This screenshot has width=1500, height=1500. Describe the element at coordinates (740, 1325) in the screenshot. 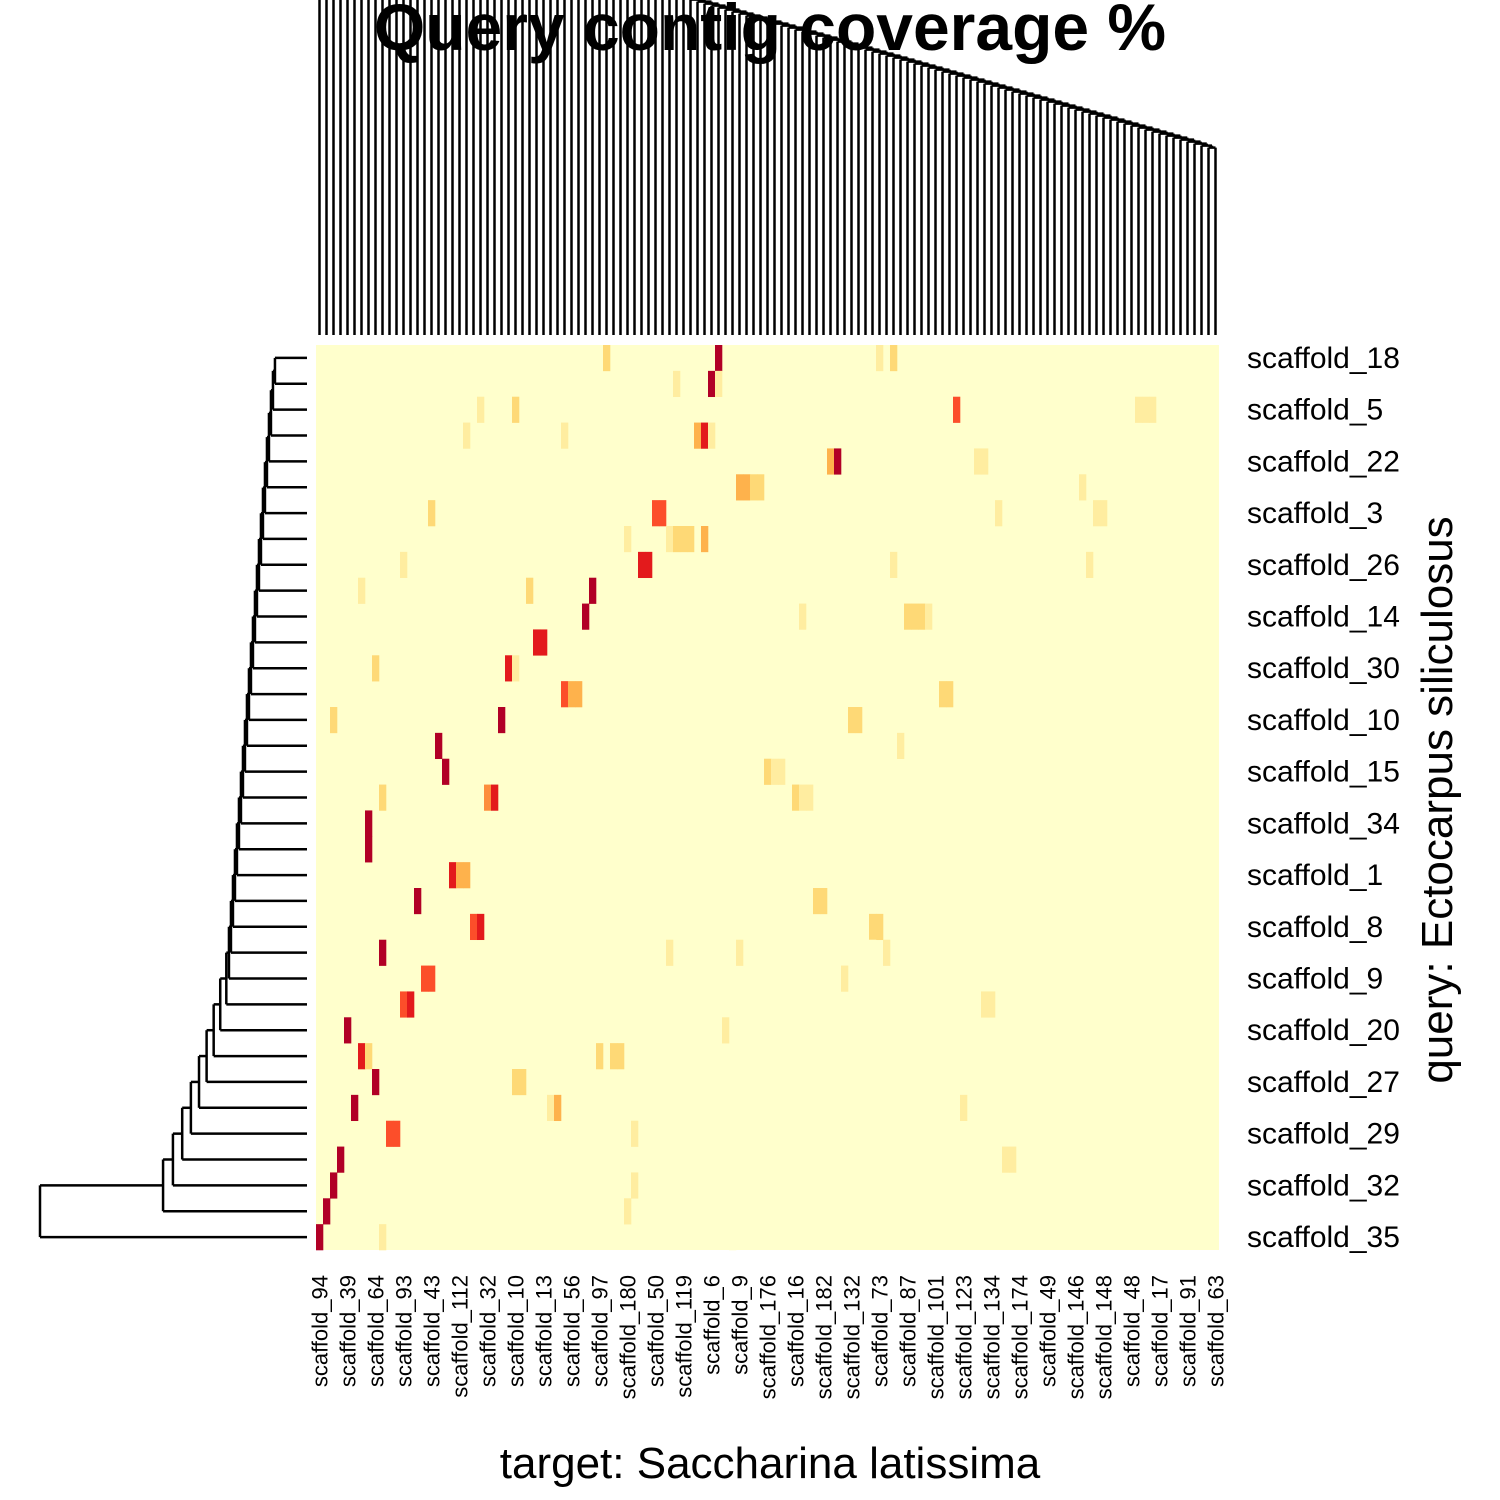

I see `x-tick-label: scaffold_9` at that location.